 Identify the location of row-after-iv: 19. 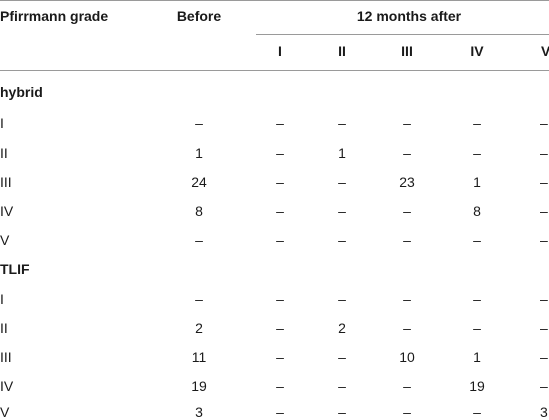
(477, 386).